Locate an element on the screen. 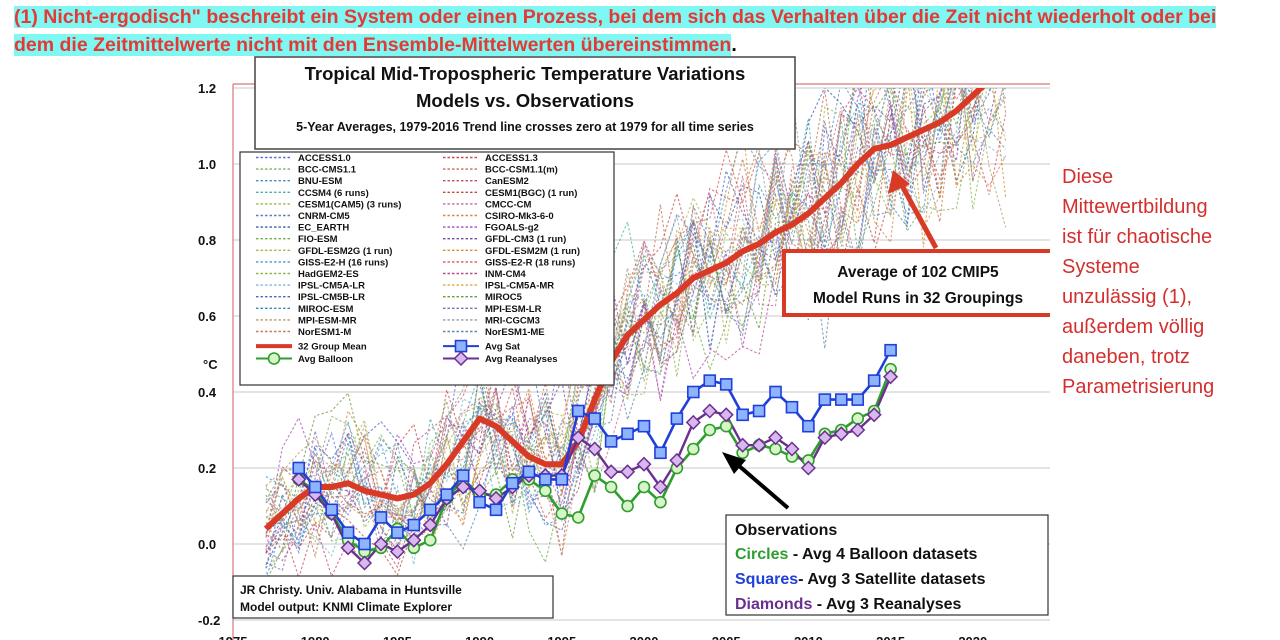  x-tick-label: 2005 is located at coordinates (726, 637).